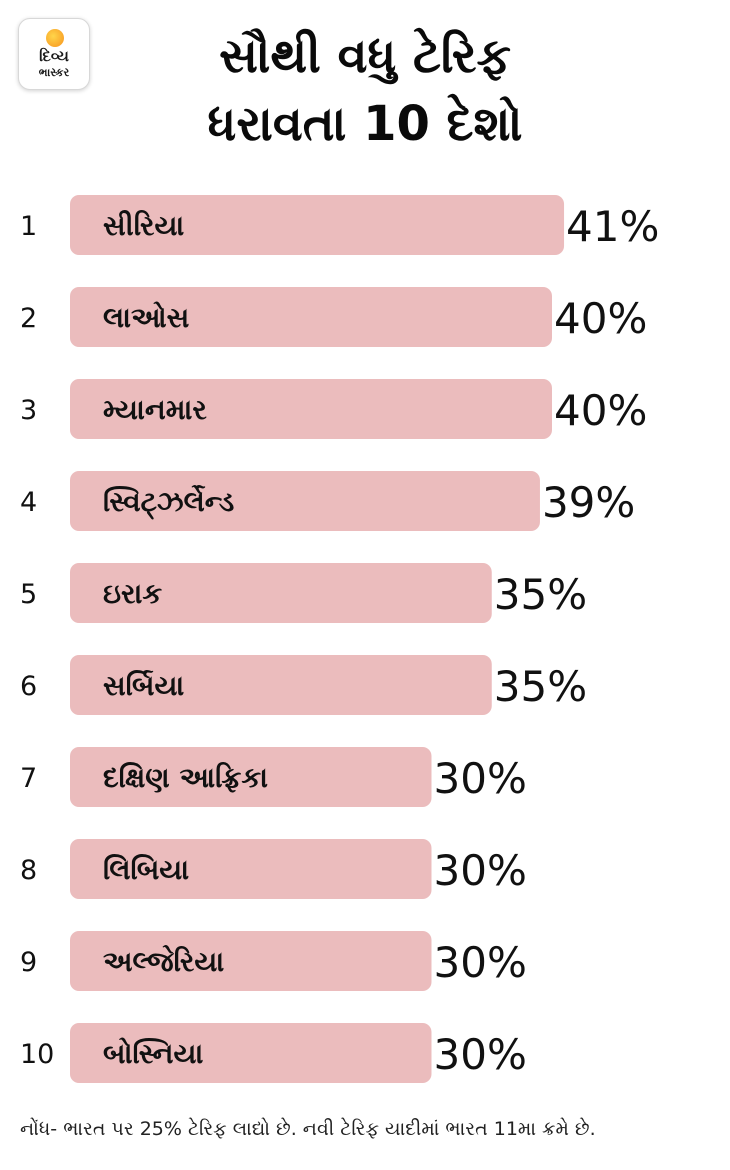 This screenshot has height=1170, width=730. I want to click on rank-label: 5, so click(28, 594).